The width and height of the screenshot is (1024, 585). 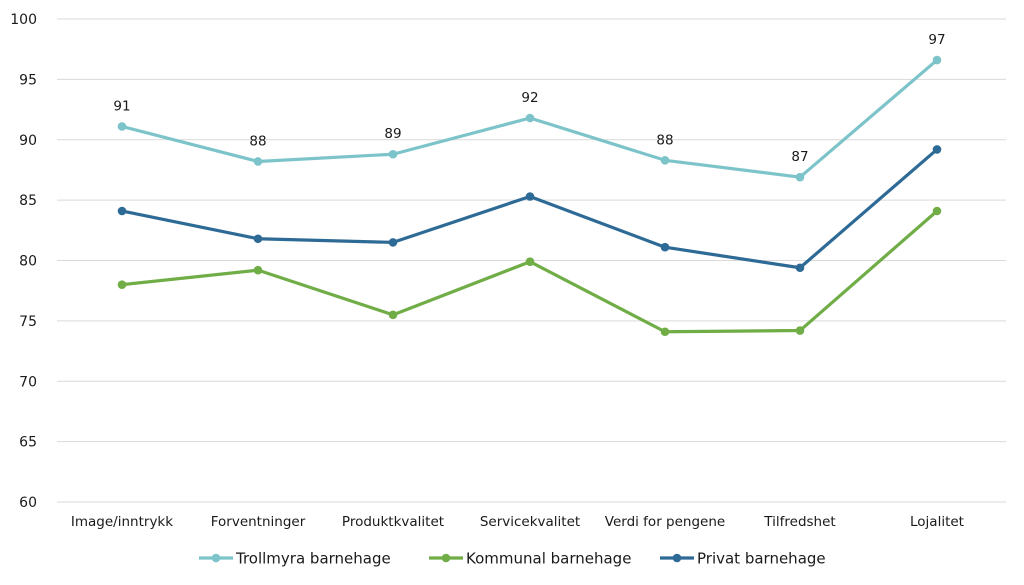 I want to click on legend-item: Trollmyra barnehage, so click(x=295, y=559).